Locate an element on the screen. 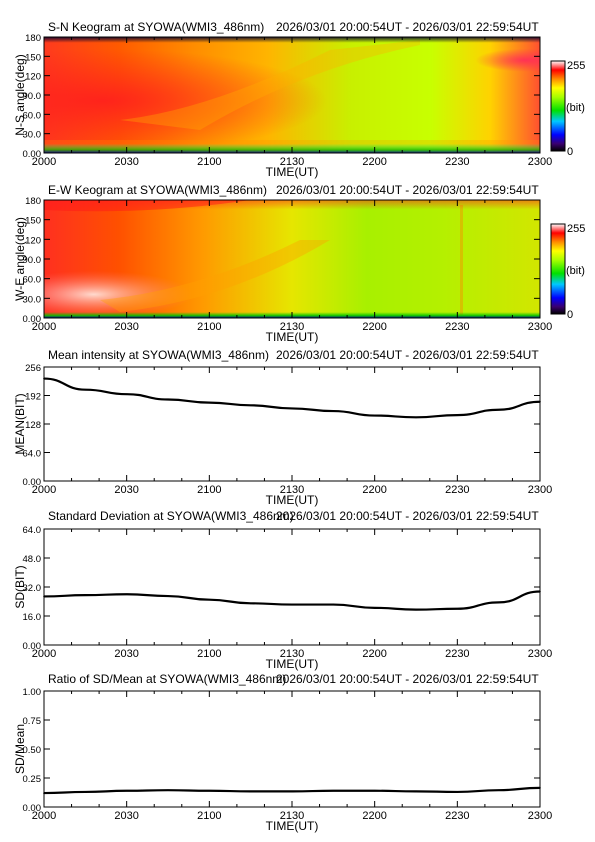 Image resolution: width=595 pixels, height=842 pixels. ew-colorbar-unit: (bit) is located at coordinates (575, 271).